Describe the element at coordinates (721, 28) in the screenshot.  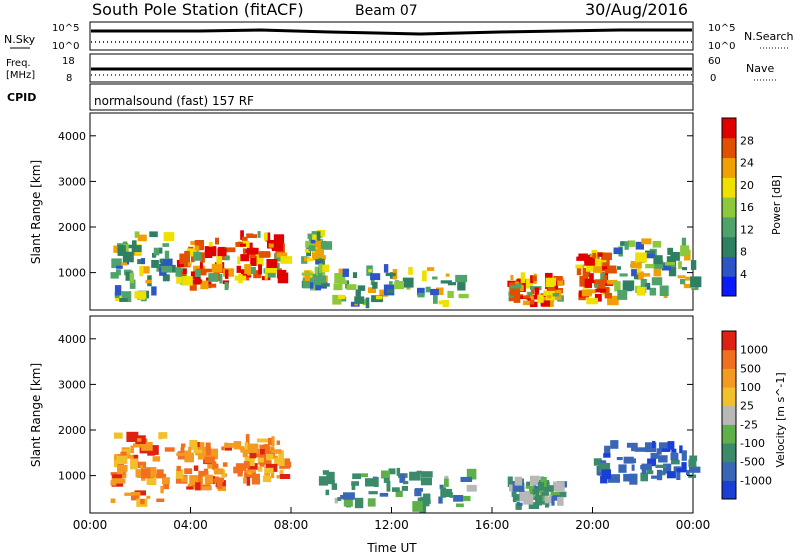
I see `nsearch-tick-high: 10^5` at that location.